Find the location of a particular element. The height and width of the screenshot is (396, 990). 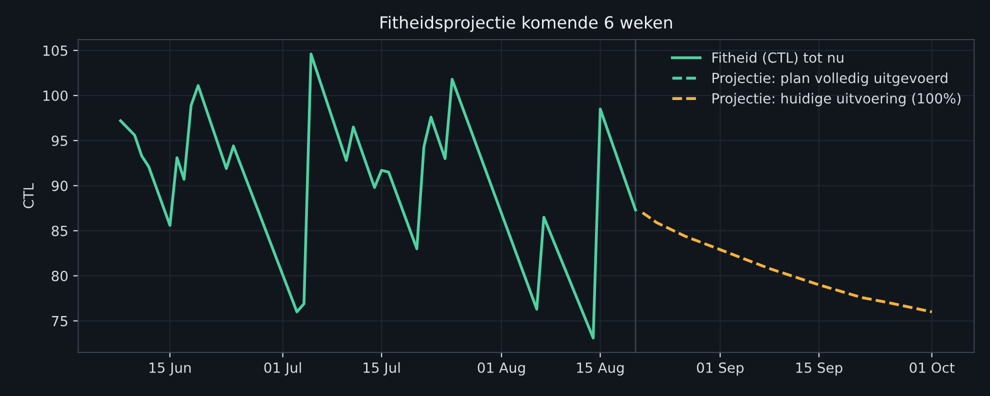

legend-label: Fitheid (CTL) tot nu is located at coordinates (778, 58).